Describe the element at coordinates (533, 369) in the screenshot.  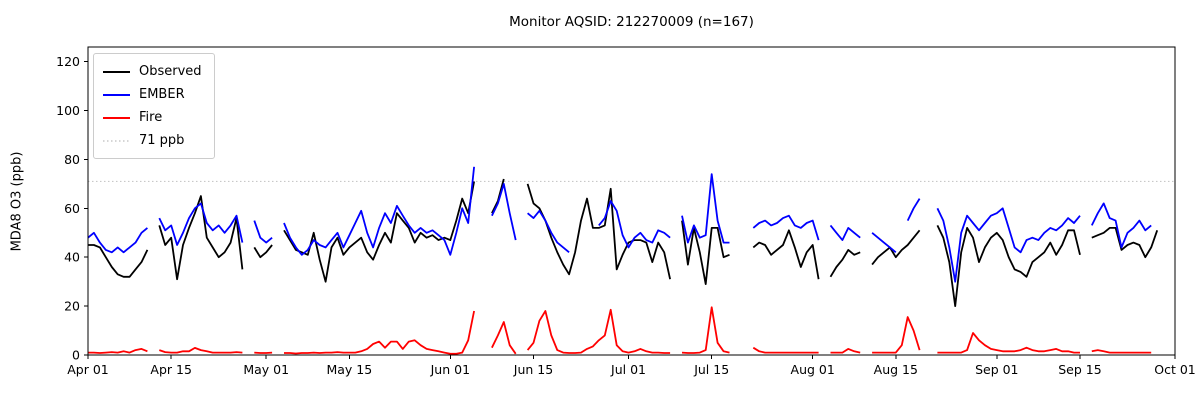
I see `x-tick-label: Jun 15` at that location.